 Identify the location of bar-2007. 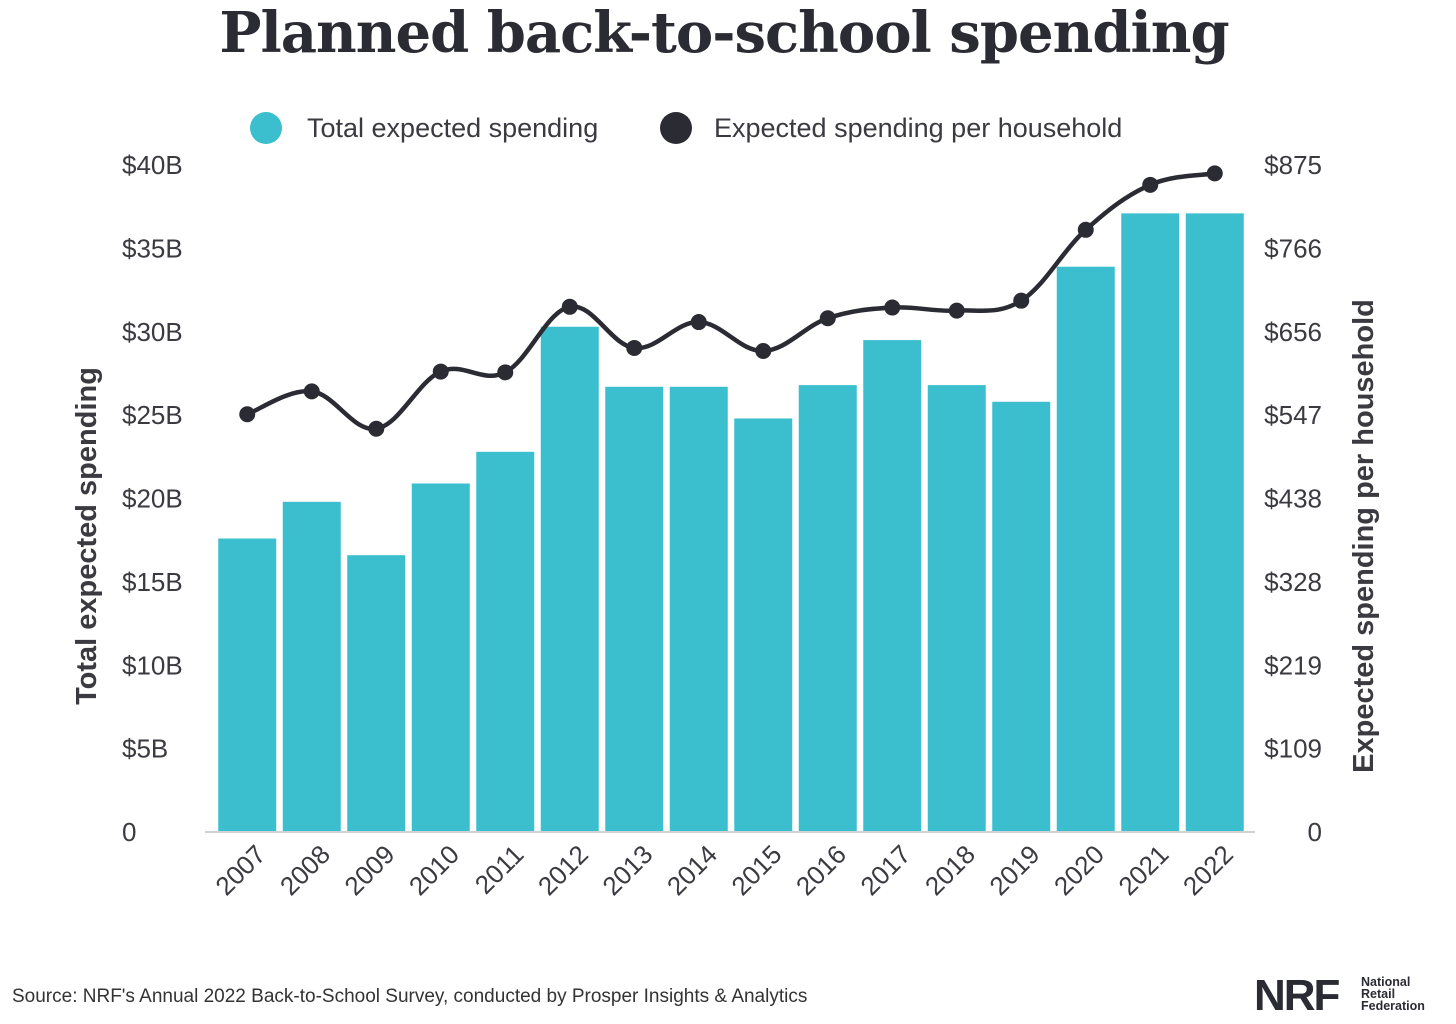
(247, 685).